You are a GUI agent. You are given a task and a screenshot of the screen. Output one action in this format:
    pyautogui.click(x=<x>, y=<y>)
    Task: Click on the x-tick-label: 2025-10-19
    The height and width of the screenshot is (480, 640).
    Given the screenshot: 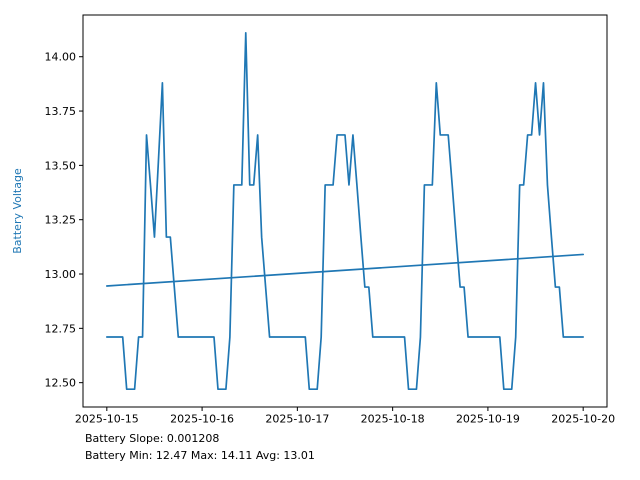 What is the action you would take?
    pyautogui.click(x=488, y=419)
    